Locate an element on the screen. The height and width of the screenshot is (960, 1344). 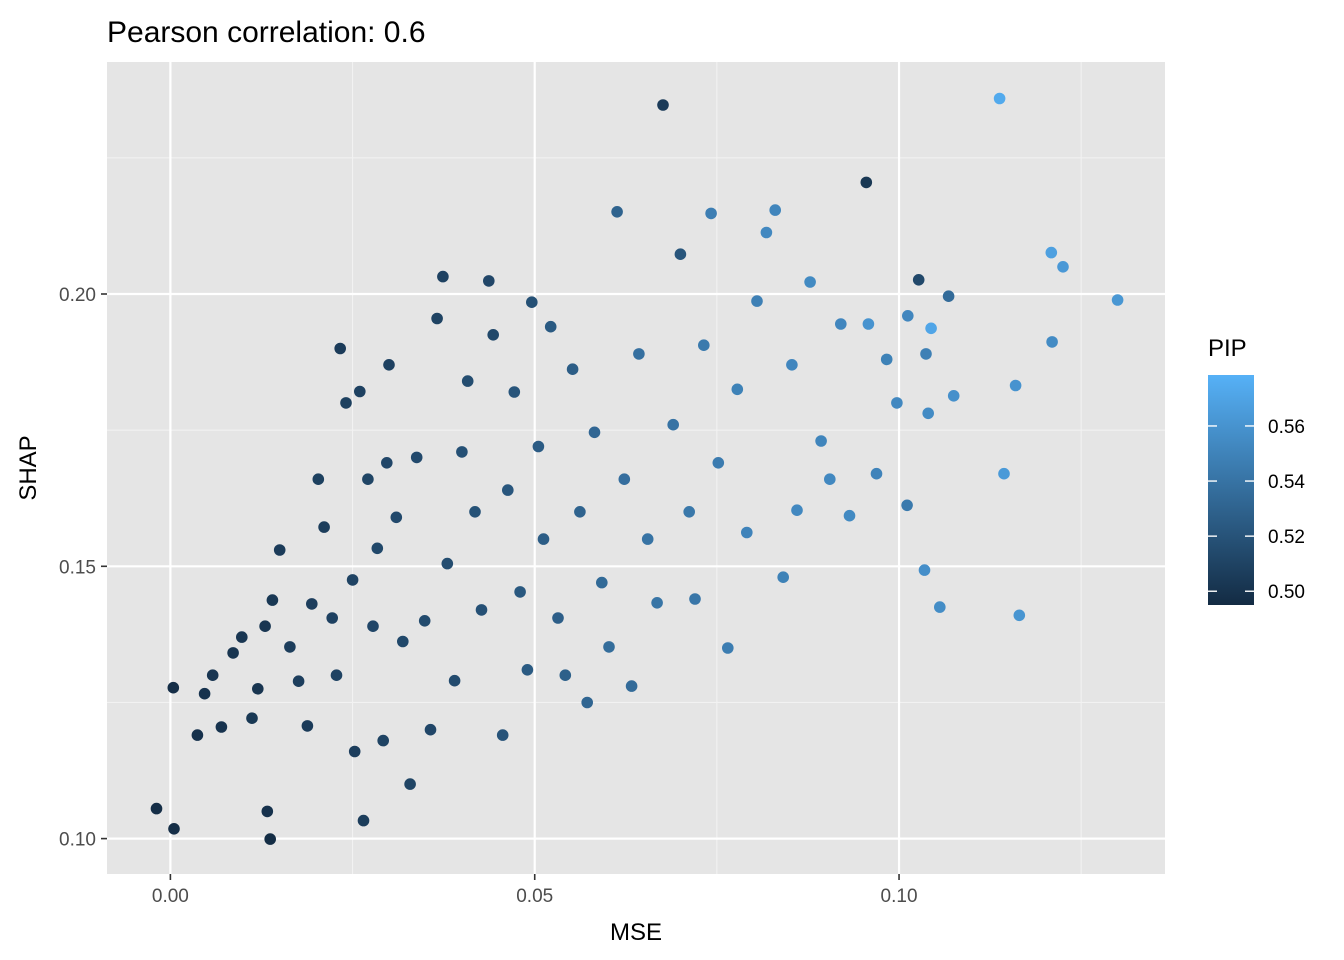
legend-colorbar is located at coordinates (1231, 490).